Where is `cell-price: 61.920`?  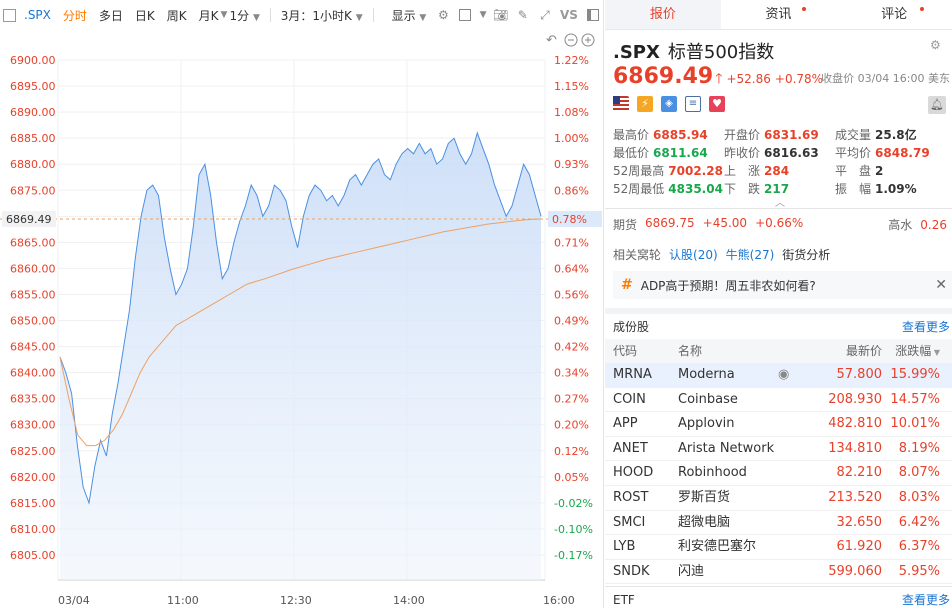
cell-price: 61.920 is located at coordinates (859, 547).